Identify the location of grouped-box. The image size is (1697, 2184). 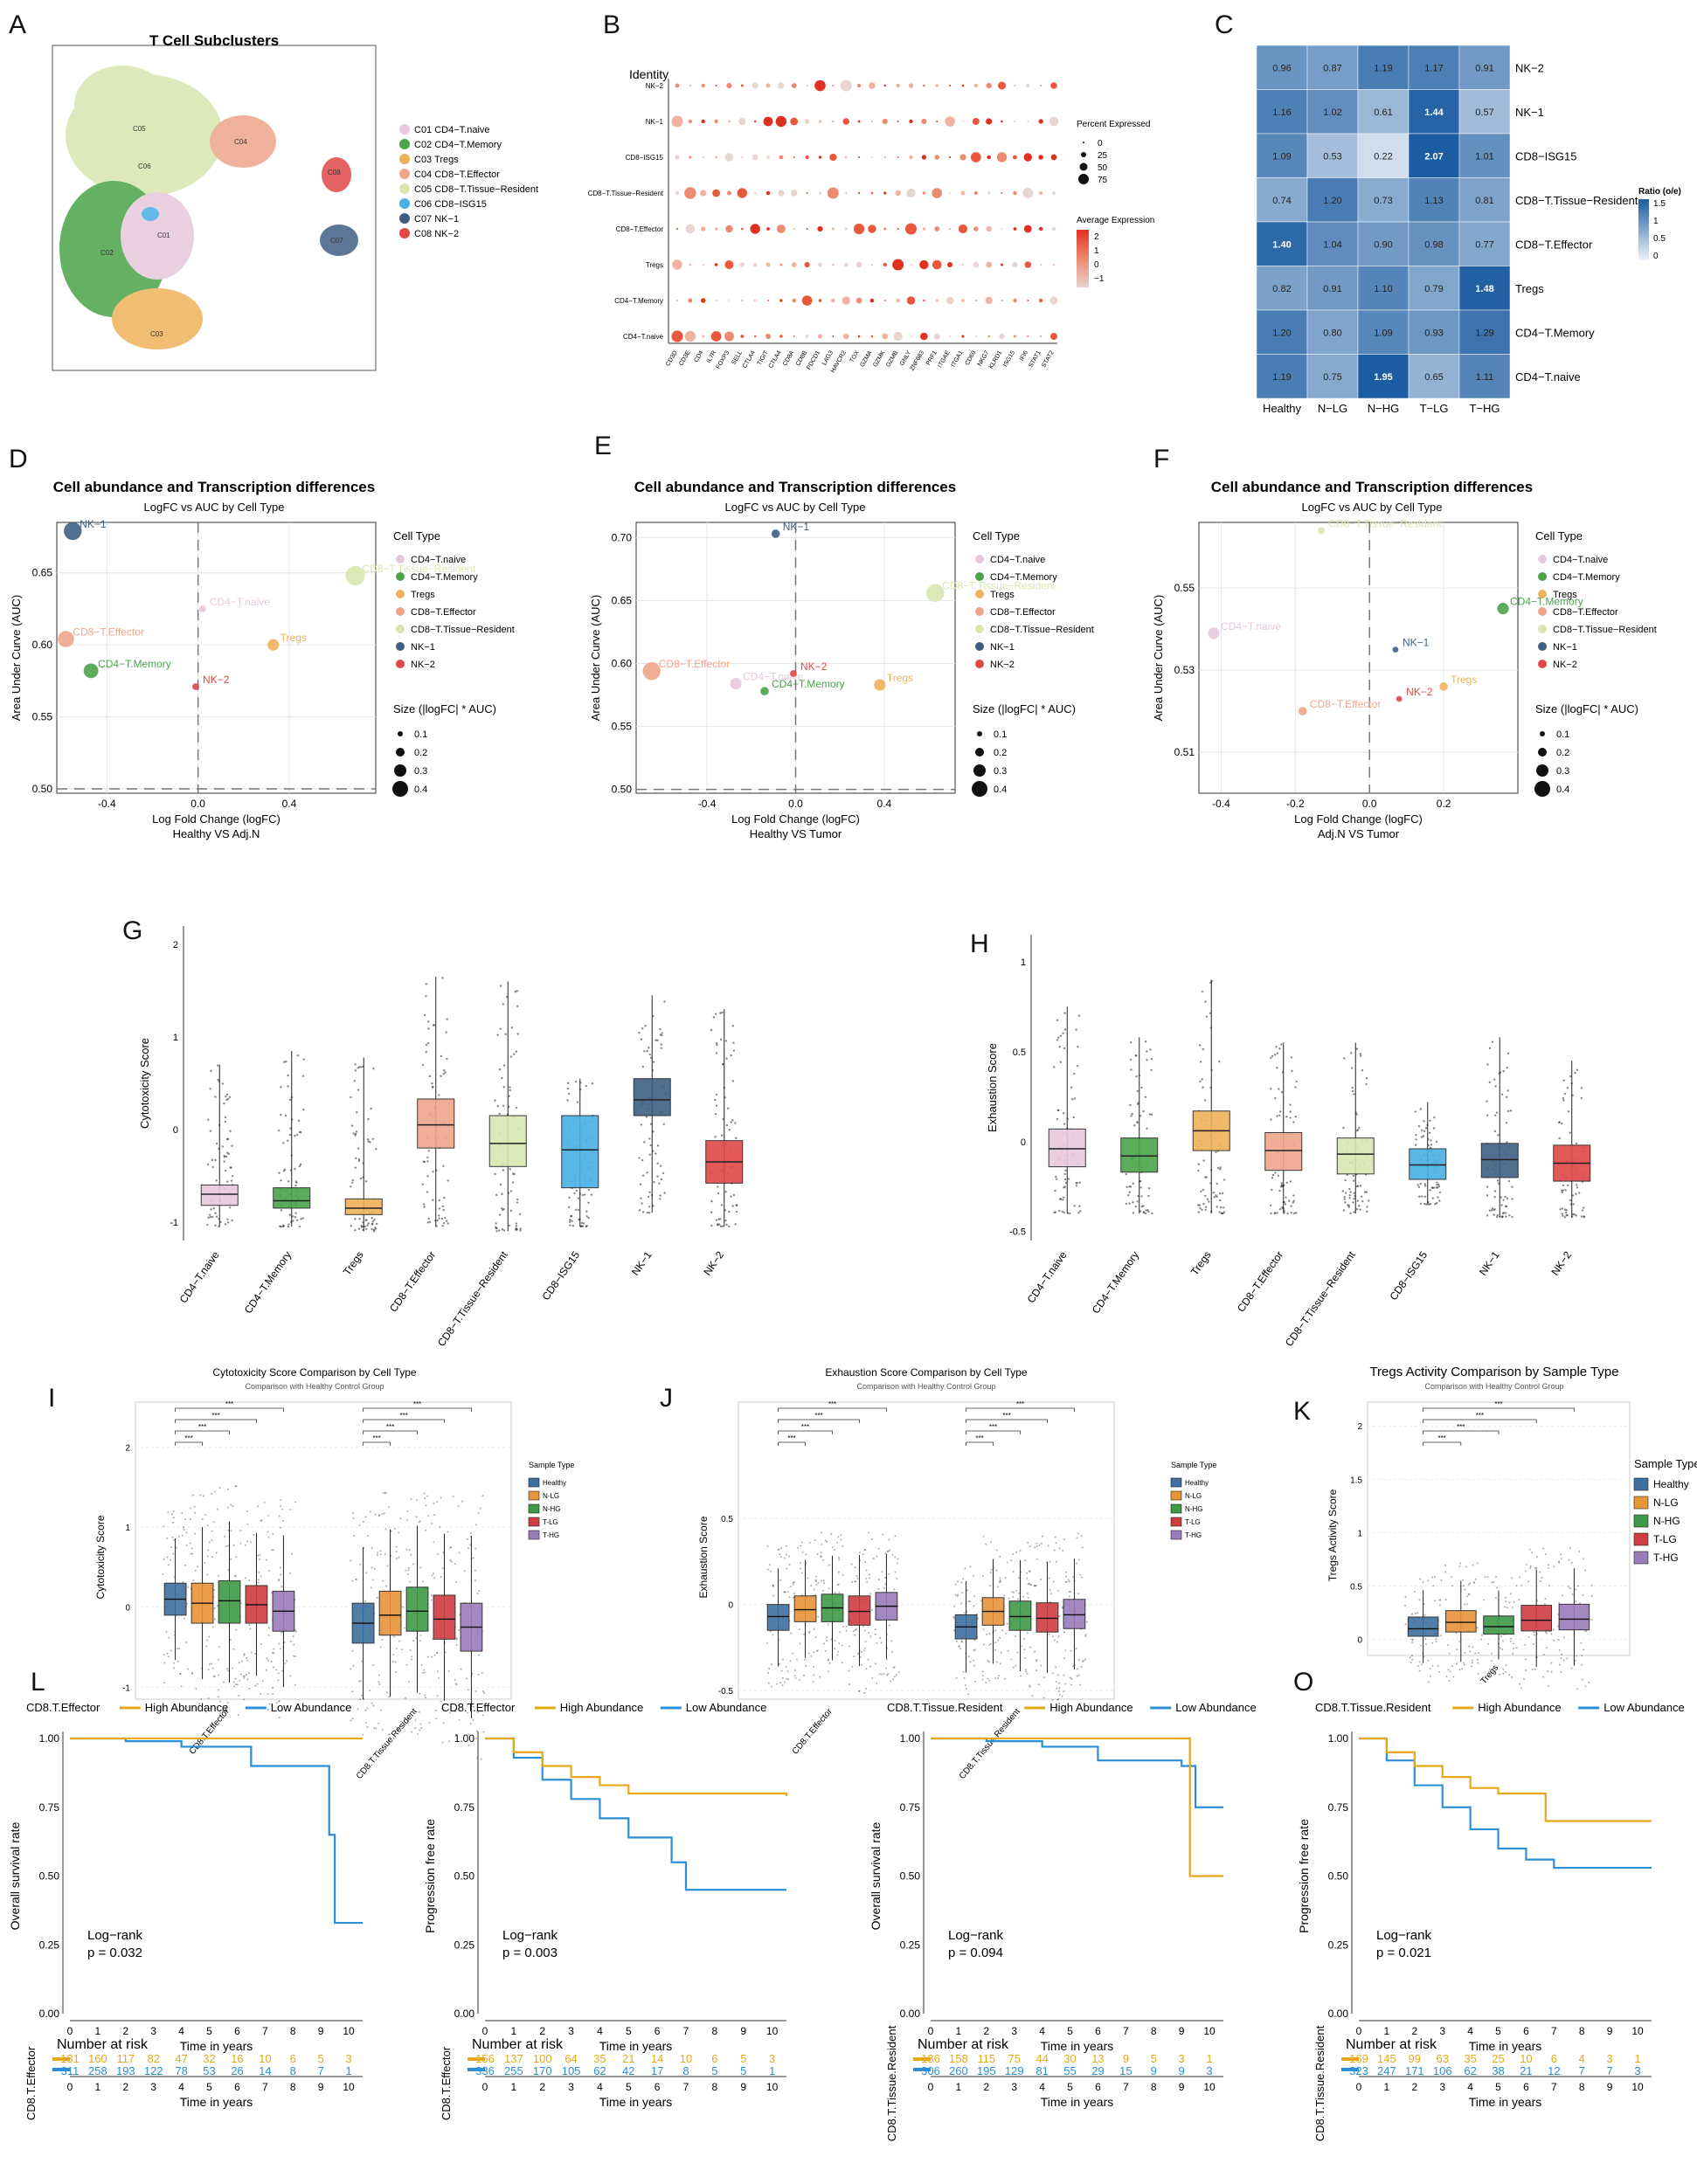
(390, 1613).